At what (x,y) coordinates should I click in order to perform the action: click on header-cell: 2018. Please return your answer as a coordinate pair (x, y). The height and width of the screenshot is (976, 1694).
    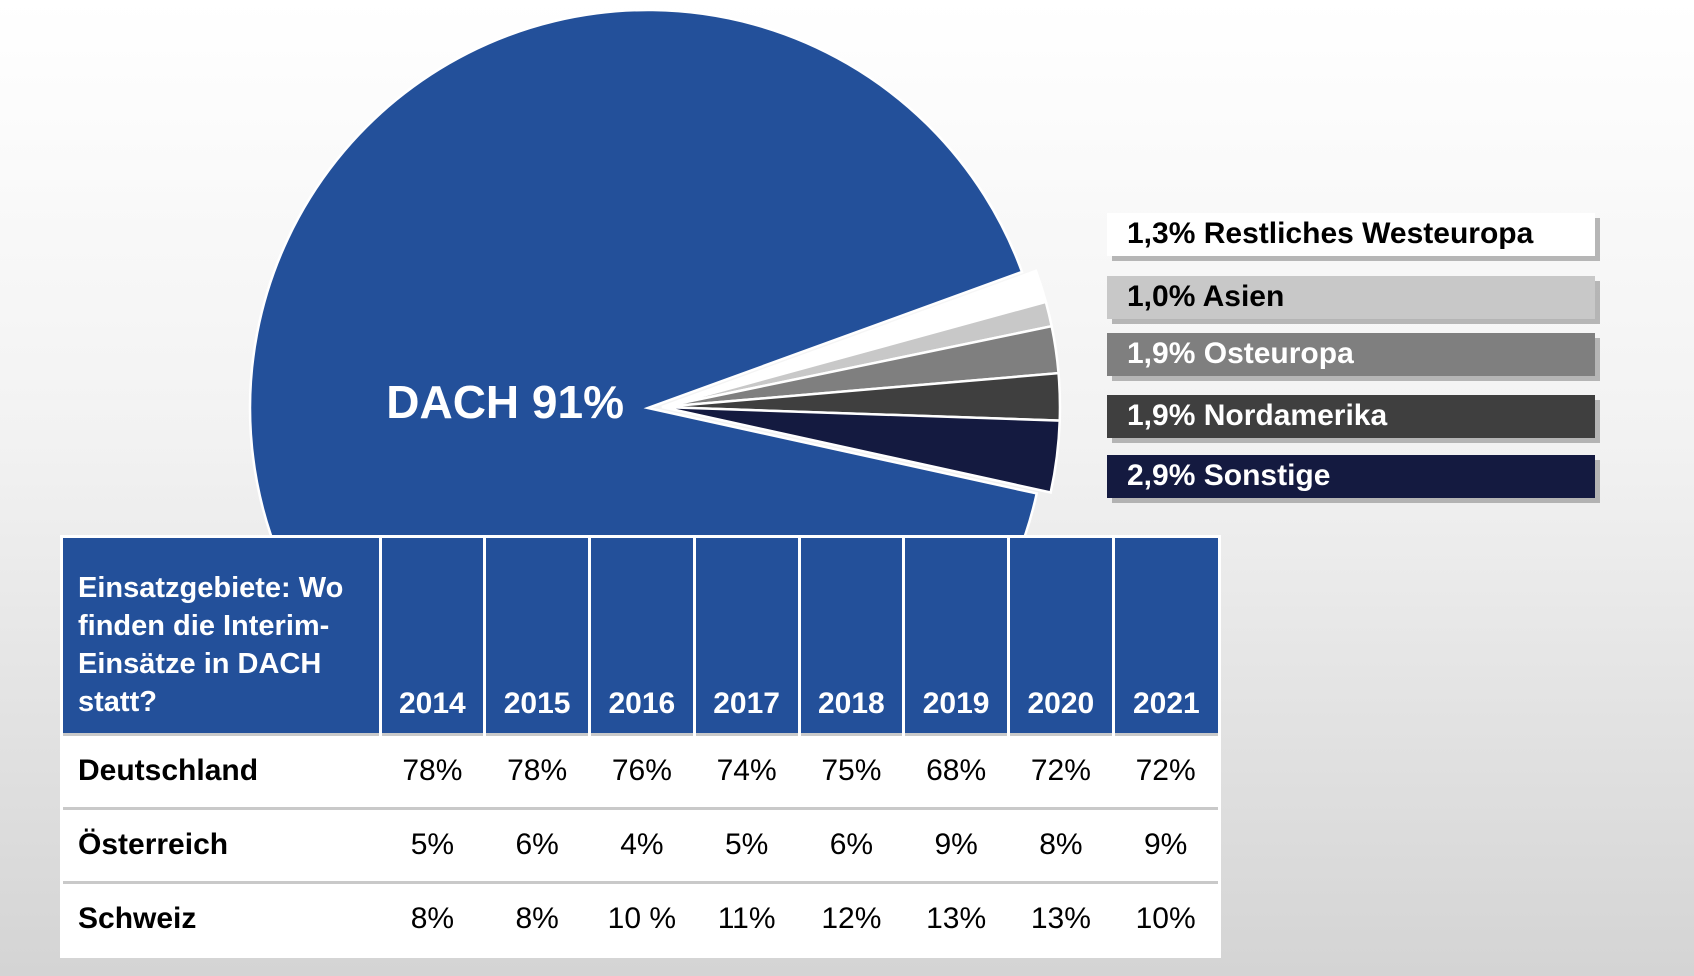
    Looking at the image, I should click on (850, 636).